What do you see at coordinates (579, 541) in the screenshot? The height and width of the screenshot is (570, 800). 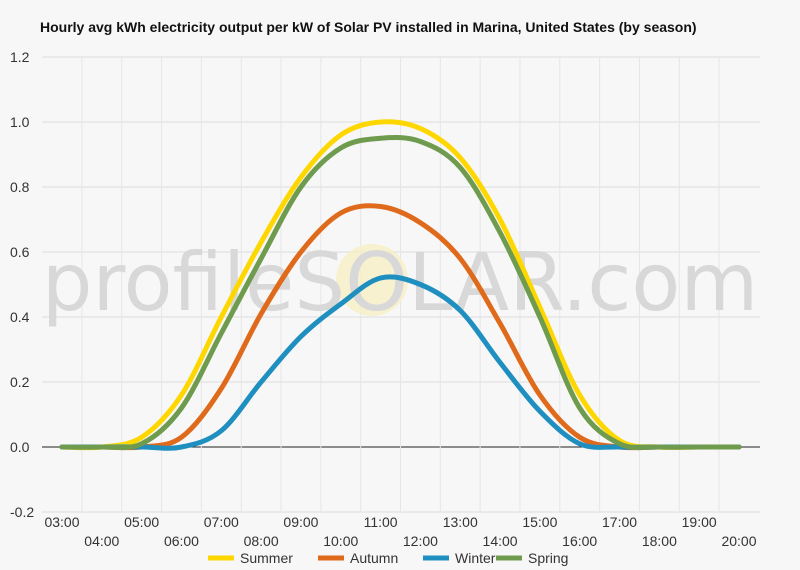 I see `x-tick-label: 16:00` at bounding box center [579, 541].